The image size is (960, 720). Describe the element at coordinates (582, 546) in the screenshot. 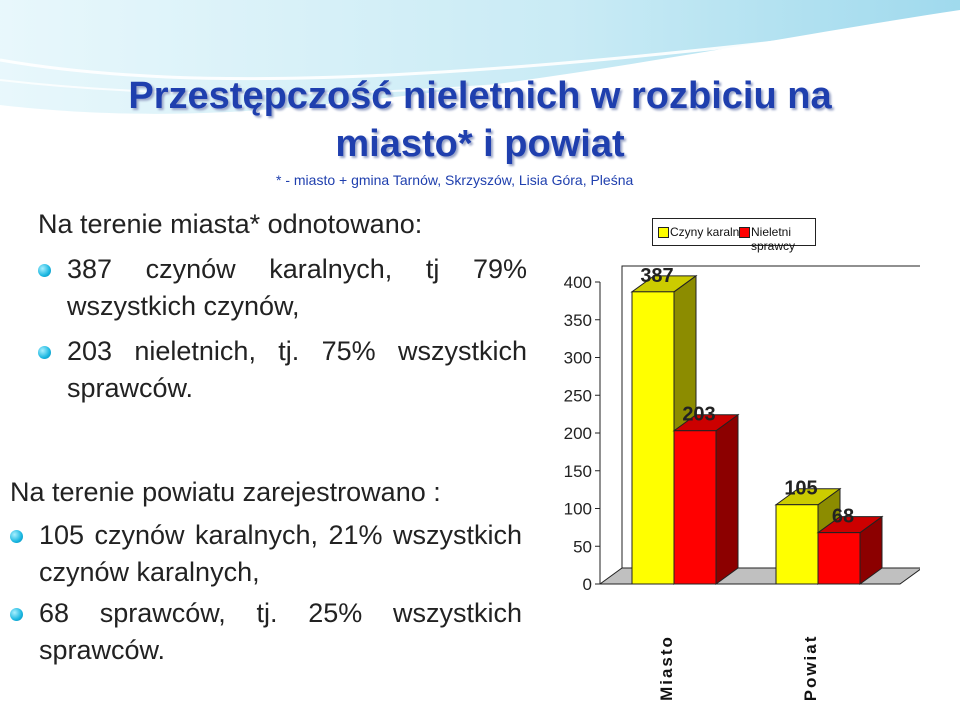

I see `y-tick-label: 50` at that location.